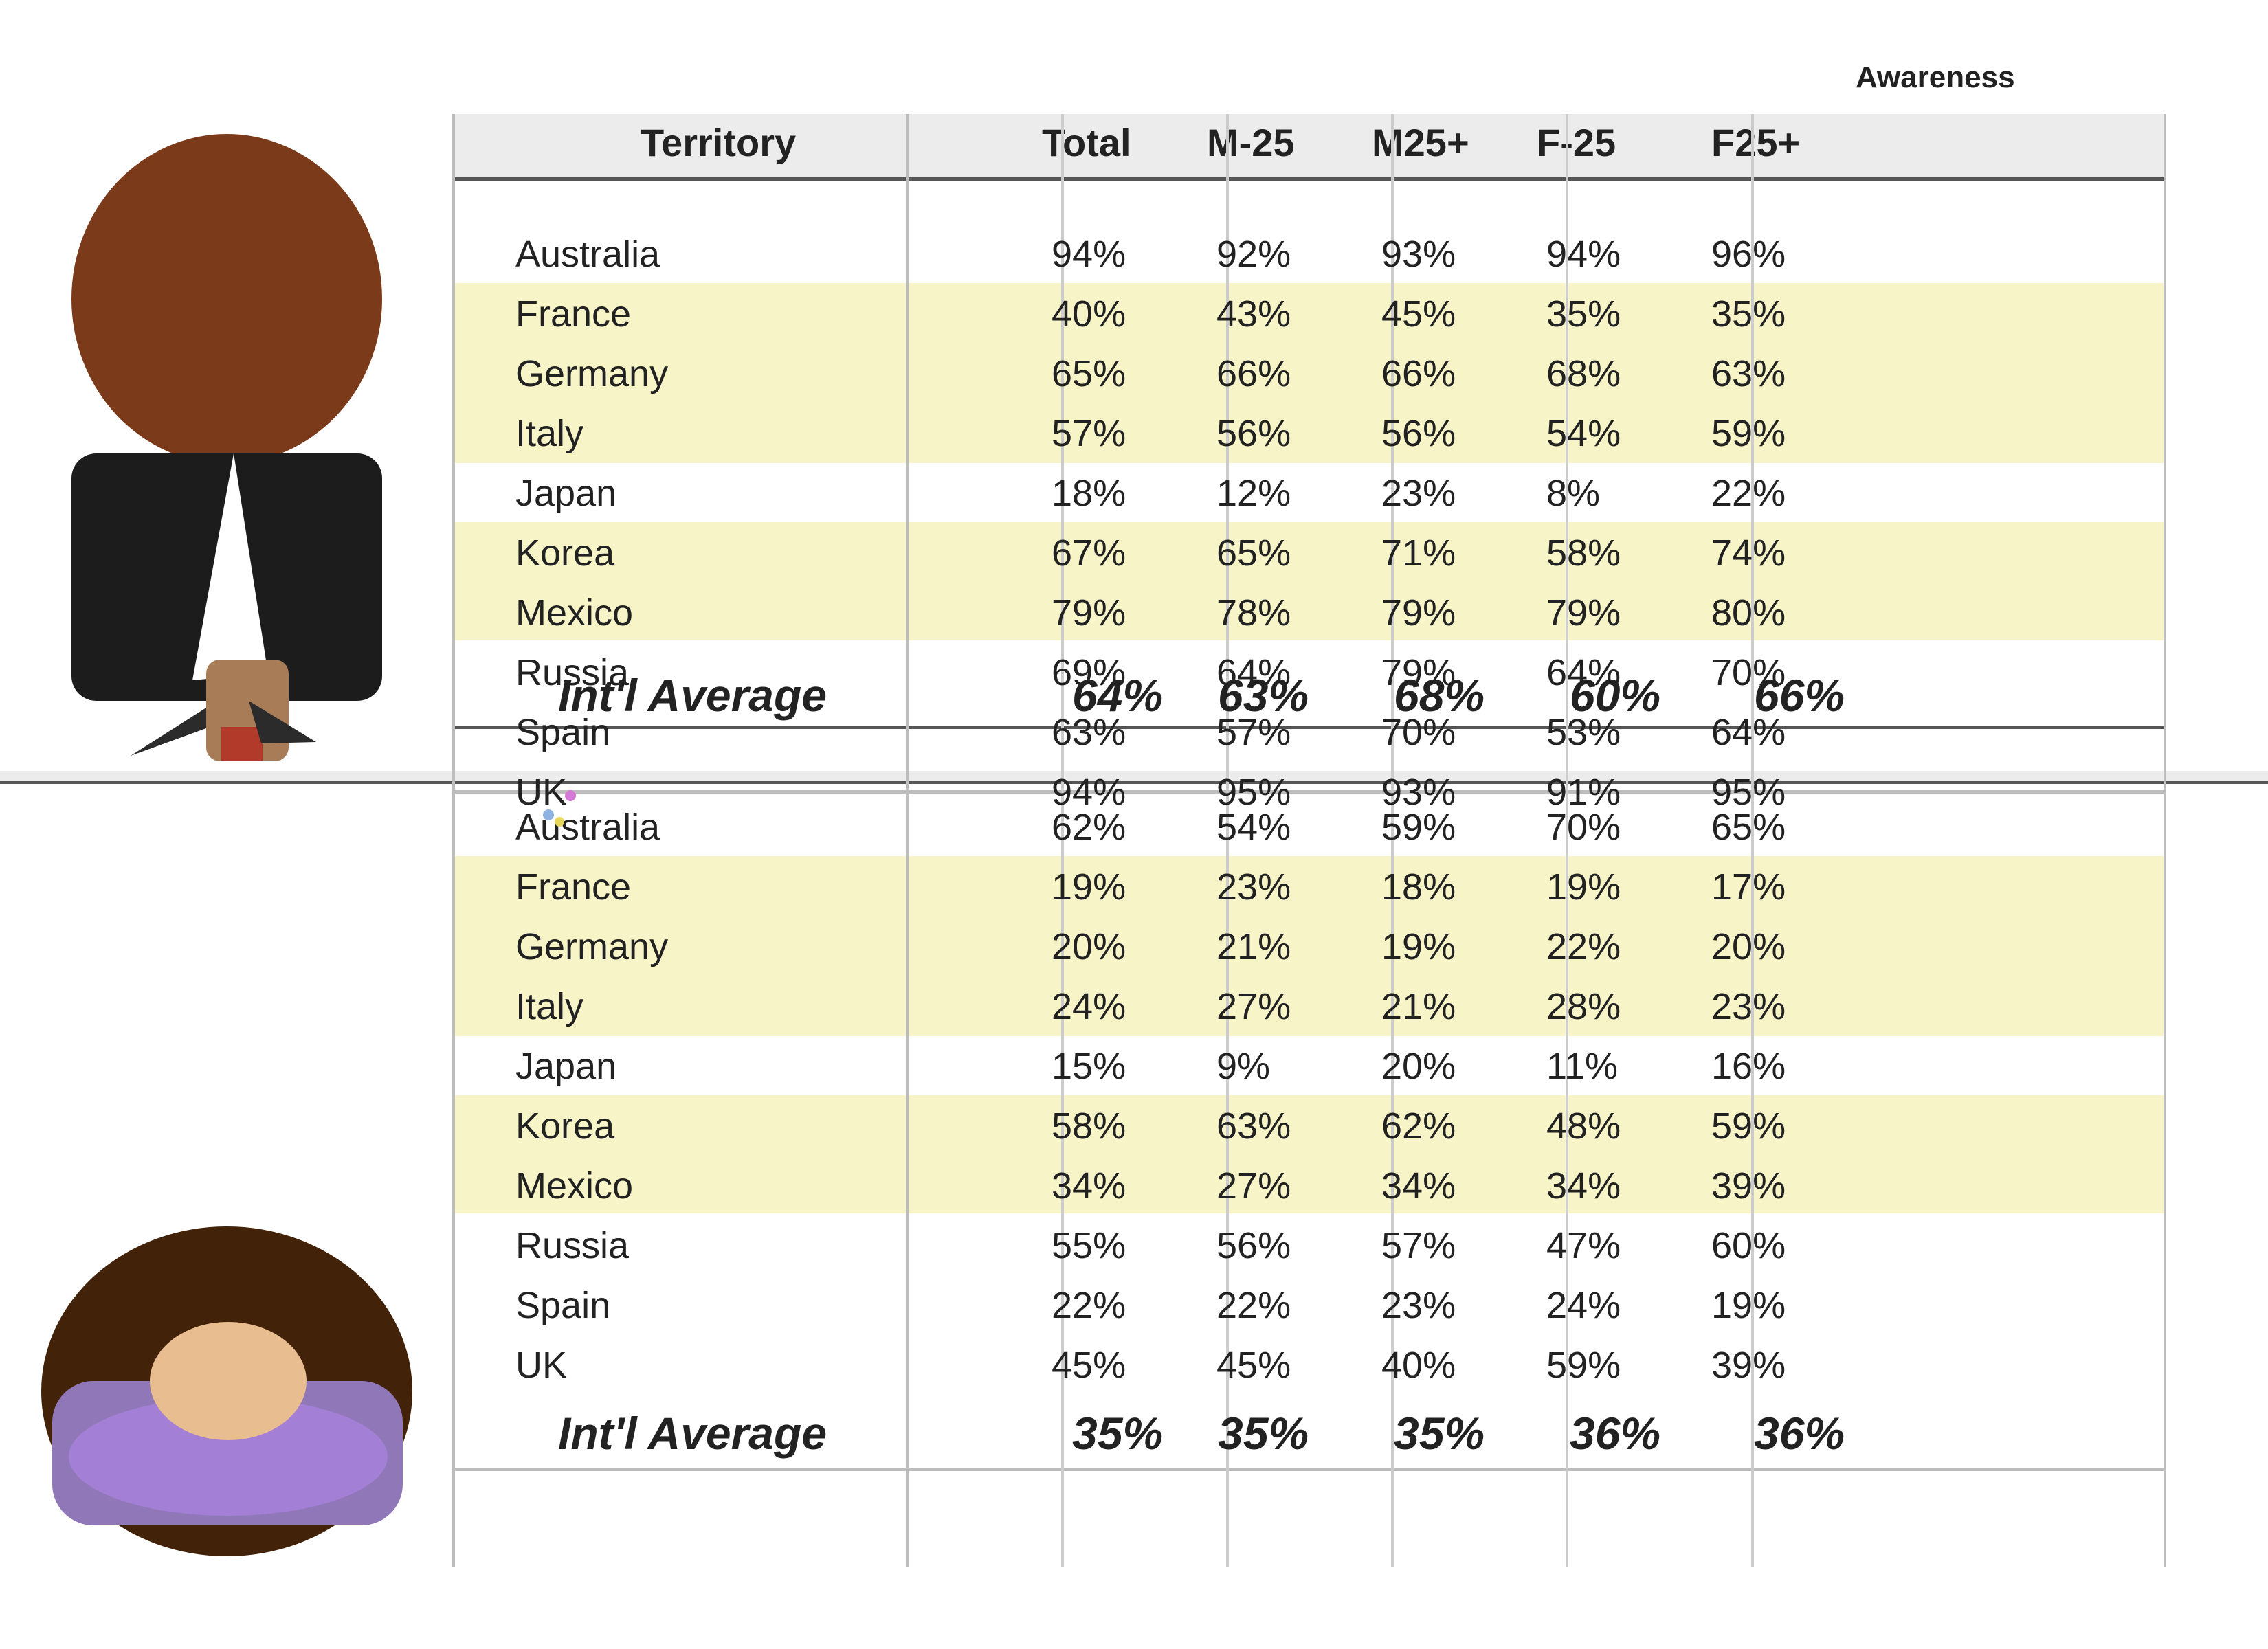  Describe the element at coordinates (1254, 1245) in the screenshot. I see `table-cell-value: 56%` at that location.